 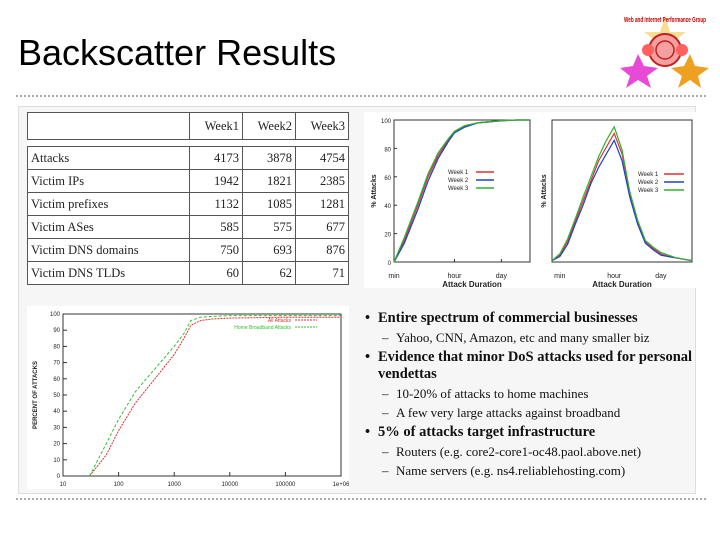 What do you see at coordinates (387, 150) in the screenshot?
I see `y-tick-label: 80` at bounding box center [387, 150].